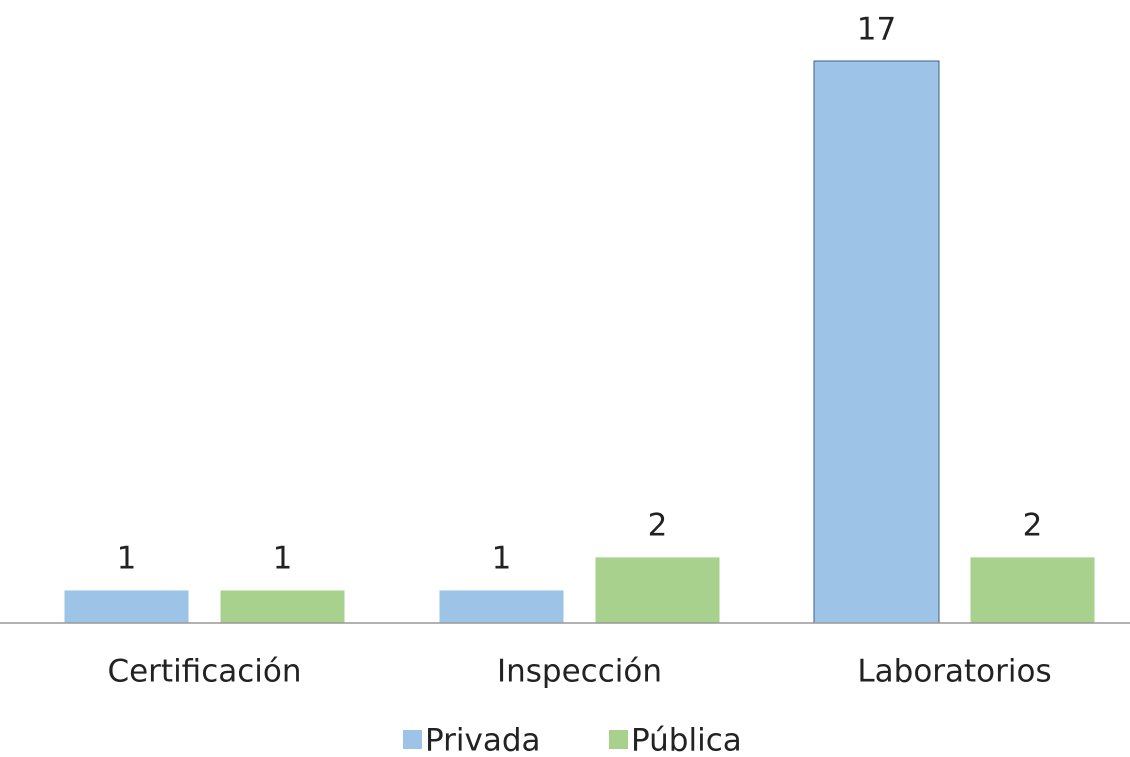 The height and width of the screenshot is (757, 1130). What do you see at coordinates (483, 740) in the screenshot?
I see `legend-label: Privada` at bounding box center [483, 740].